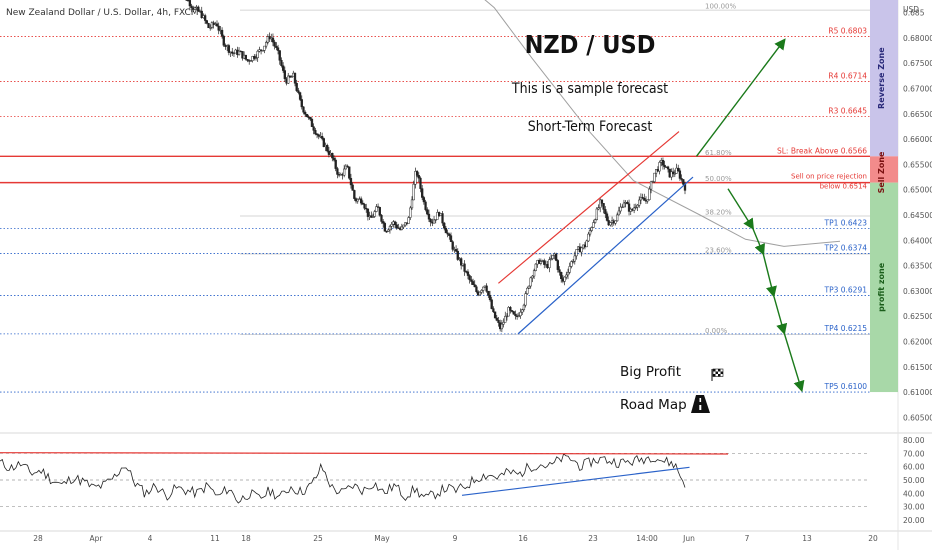 This screenshot has width=932, height=550. I want to click on level-label-2: R3 0.6645, so click(847, 110).